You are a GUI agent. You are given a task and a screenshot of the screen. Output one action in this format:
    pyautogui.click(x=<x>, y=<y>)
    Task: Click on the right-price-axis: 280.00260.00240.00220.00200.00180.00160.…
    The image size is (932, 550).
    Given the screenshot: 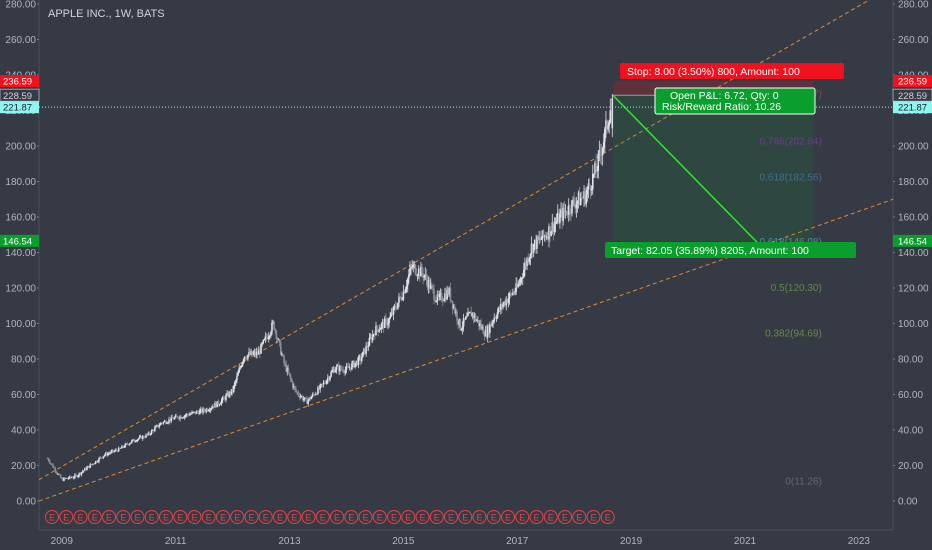 What is the action you would take?
    pyautogui.click(x=910, y=265)
    